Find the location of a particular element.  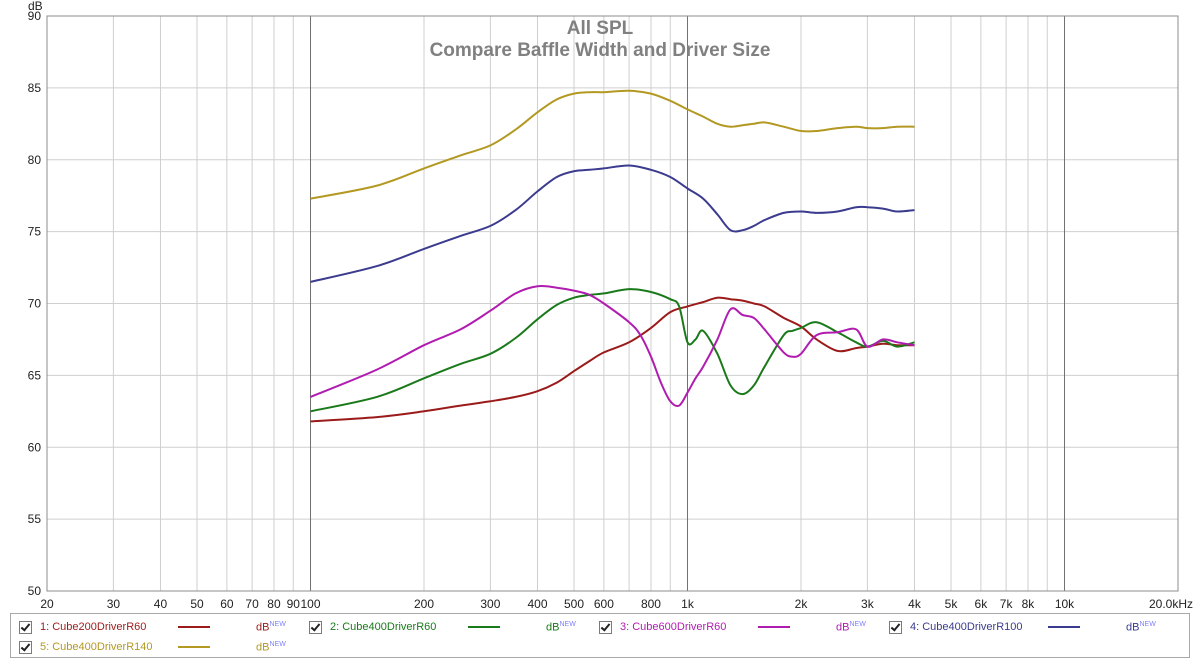

chart-subtitle: Compare Baffle Width and Driver Size is located at coordinates (600, 50).